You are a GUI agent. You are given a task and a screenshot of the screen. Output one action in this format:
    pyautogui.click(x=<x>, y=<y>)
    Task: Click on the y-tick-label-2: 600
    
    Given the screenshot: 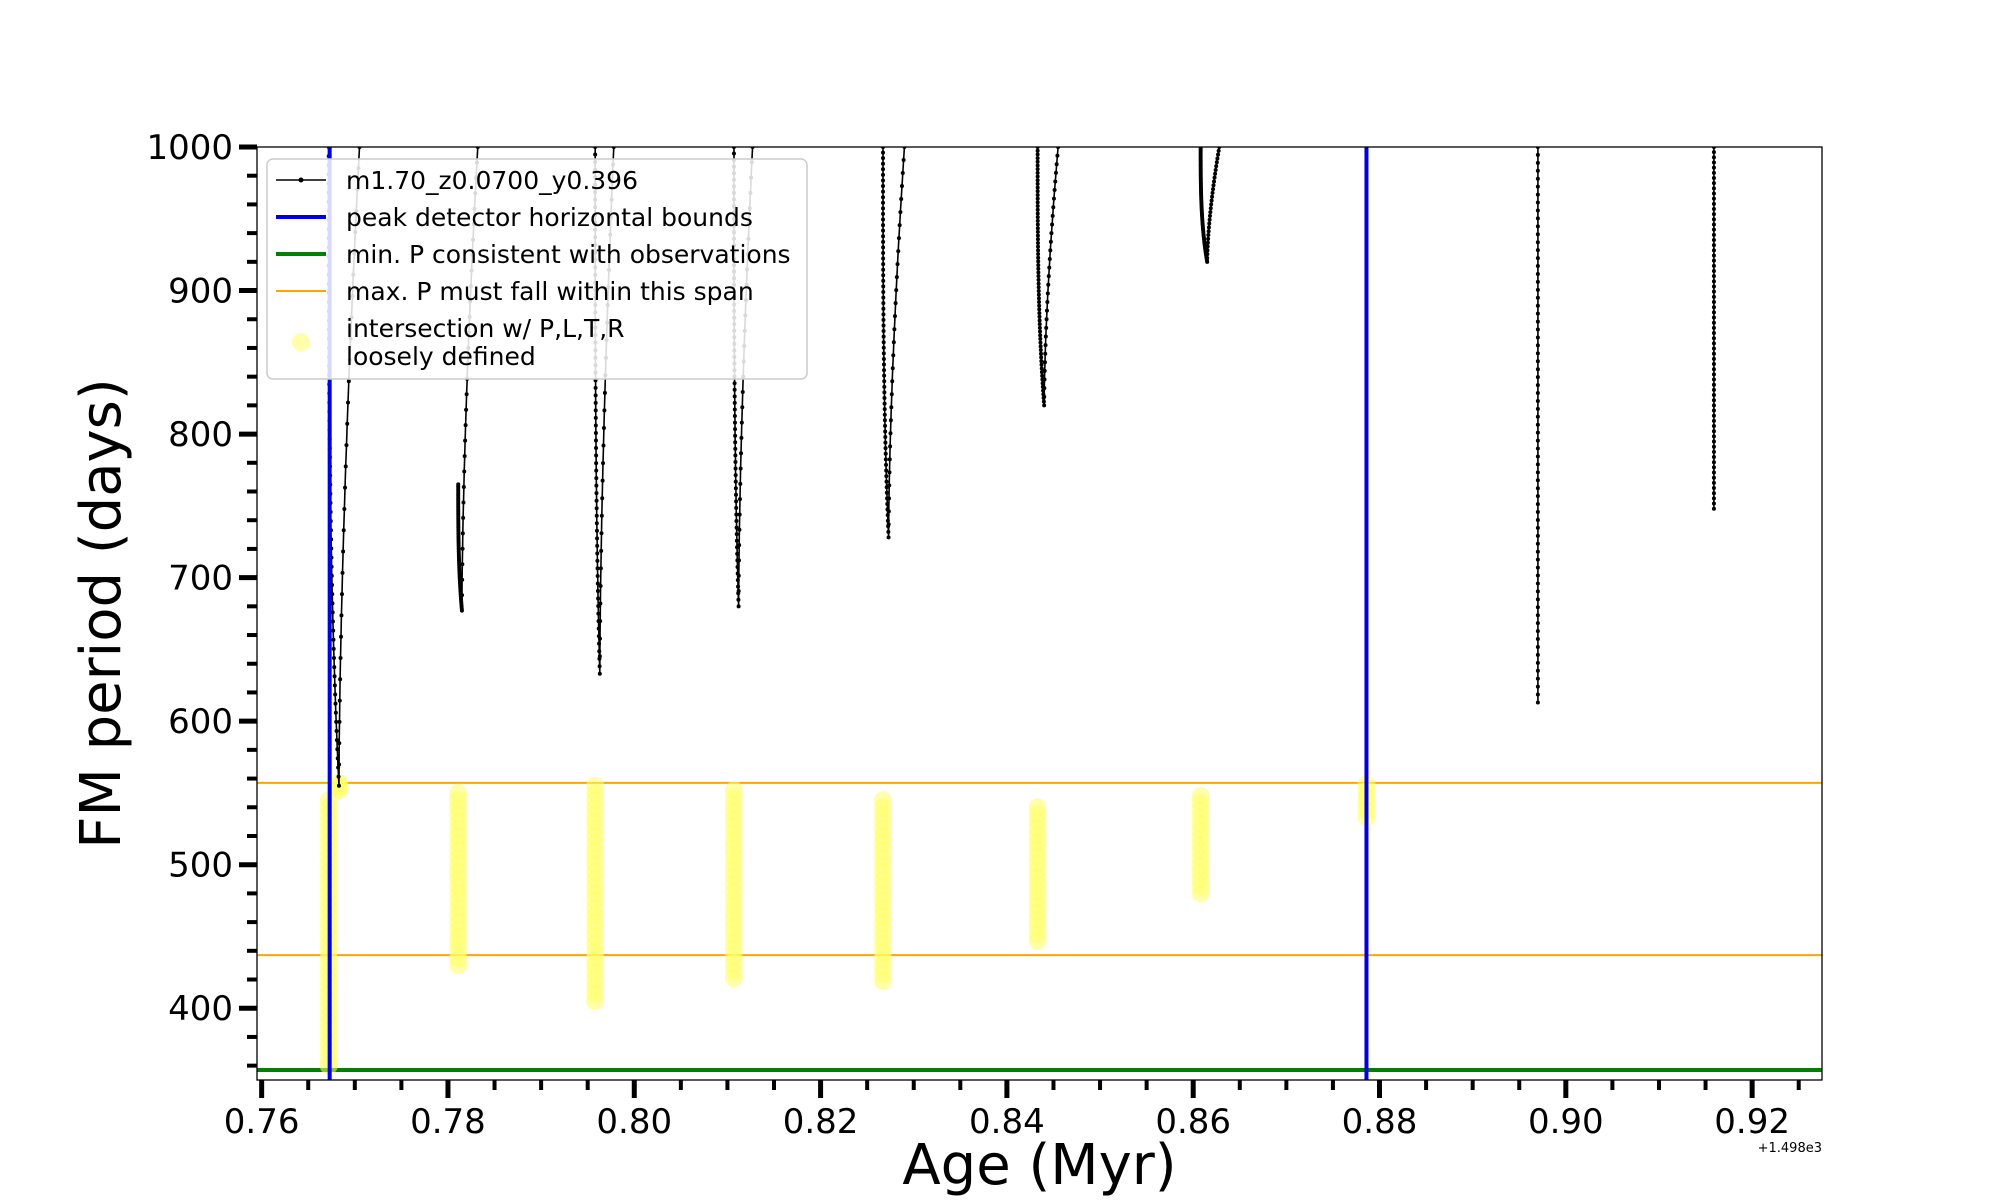 What is the action you would take?
    pyautogui.click(x=200, y=722)
    